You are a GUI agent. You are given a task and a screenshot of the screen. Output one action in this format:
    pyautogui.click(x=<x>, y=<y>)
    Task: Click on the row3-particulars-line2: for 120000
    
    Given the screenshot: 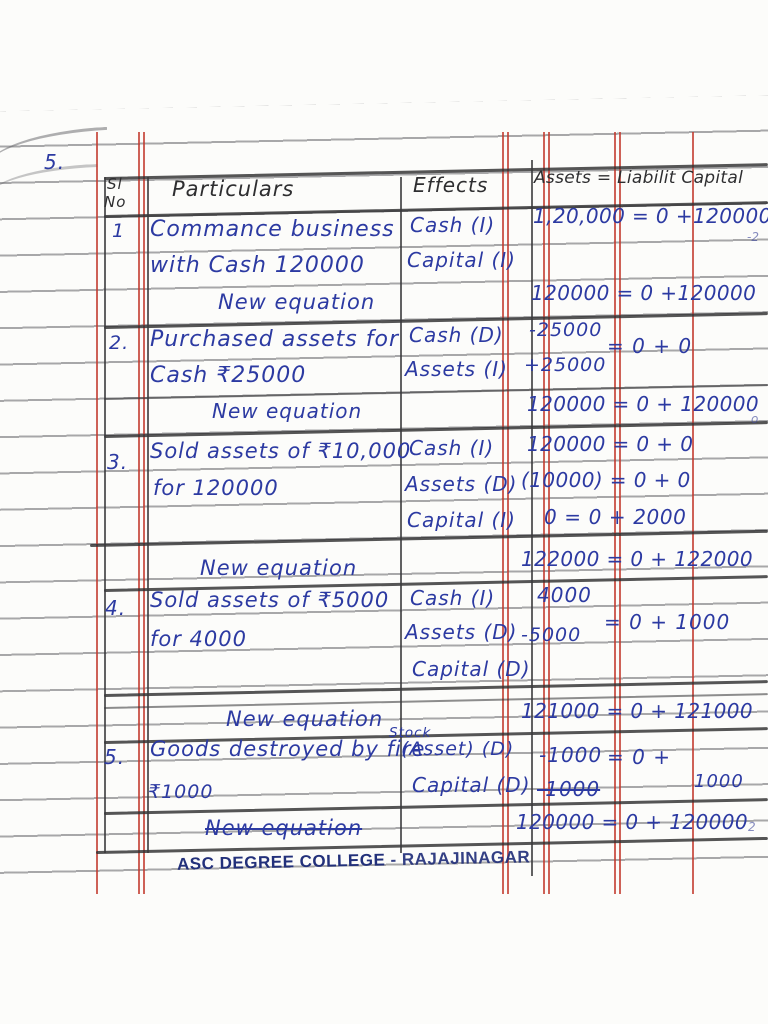 What is the action you would take?
    pyautogui.click(x=216, y=488)
    